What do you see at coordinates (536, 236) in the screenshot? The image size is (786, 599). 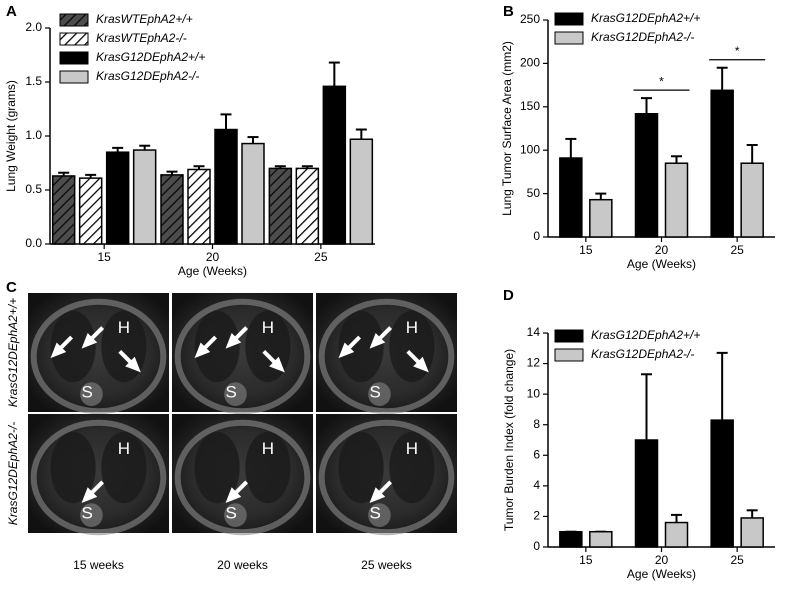 I see `y-tick-label: 0` at bounding box center [536, 236].